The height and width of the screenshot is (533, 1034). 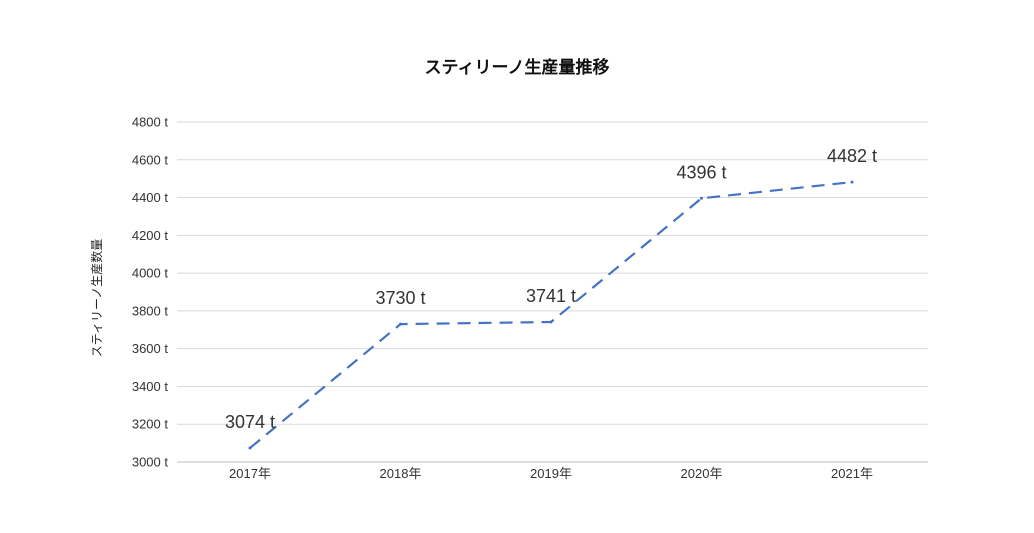 I want to click on data-label: 4482 t, so click(x=852, y=156).